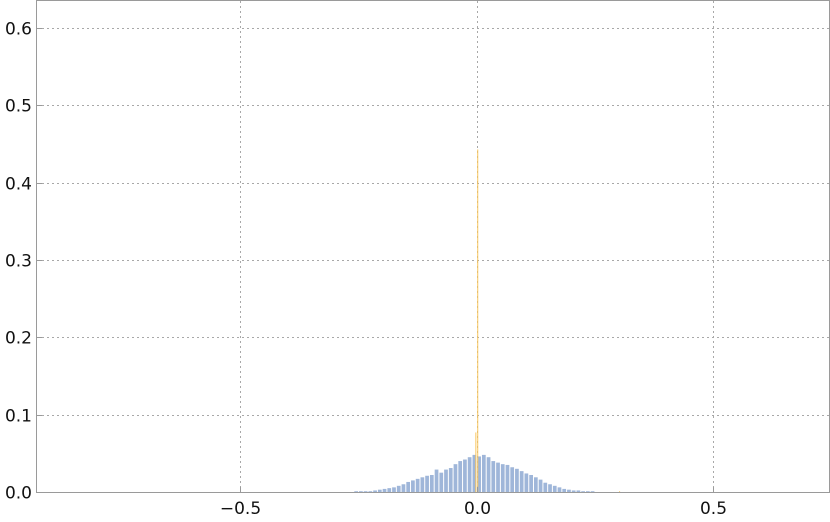 The height and width of the screenshot is (522, 830). I want to click on y-tick-label: 0.3, so click(18, 262).